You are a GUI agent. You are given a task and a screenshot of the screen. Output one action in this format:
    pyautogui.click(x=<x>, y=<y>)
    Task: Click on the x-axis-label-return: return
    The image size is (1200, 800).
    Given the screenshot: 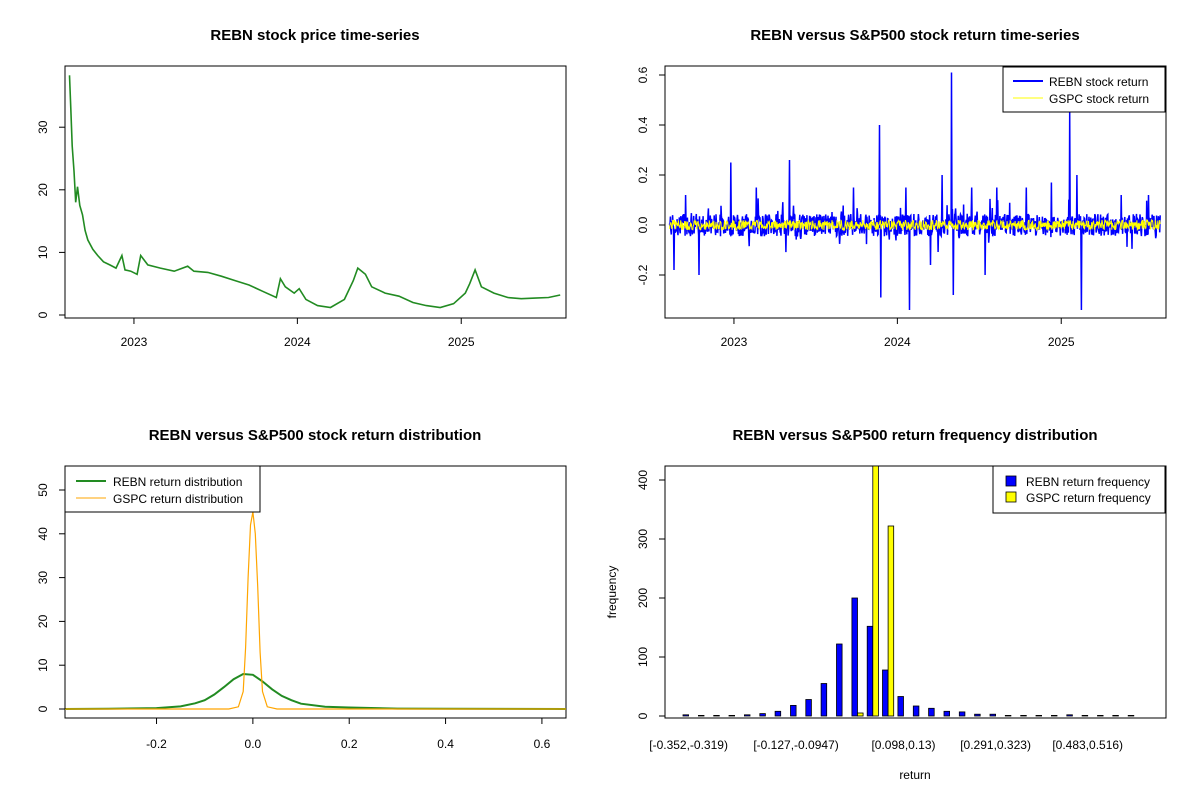 What is the action you would take?
    pyautogui.click(x=914, y=775)
    